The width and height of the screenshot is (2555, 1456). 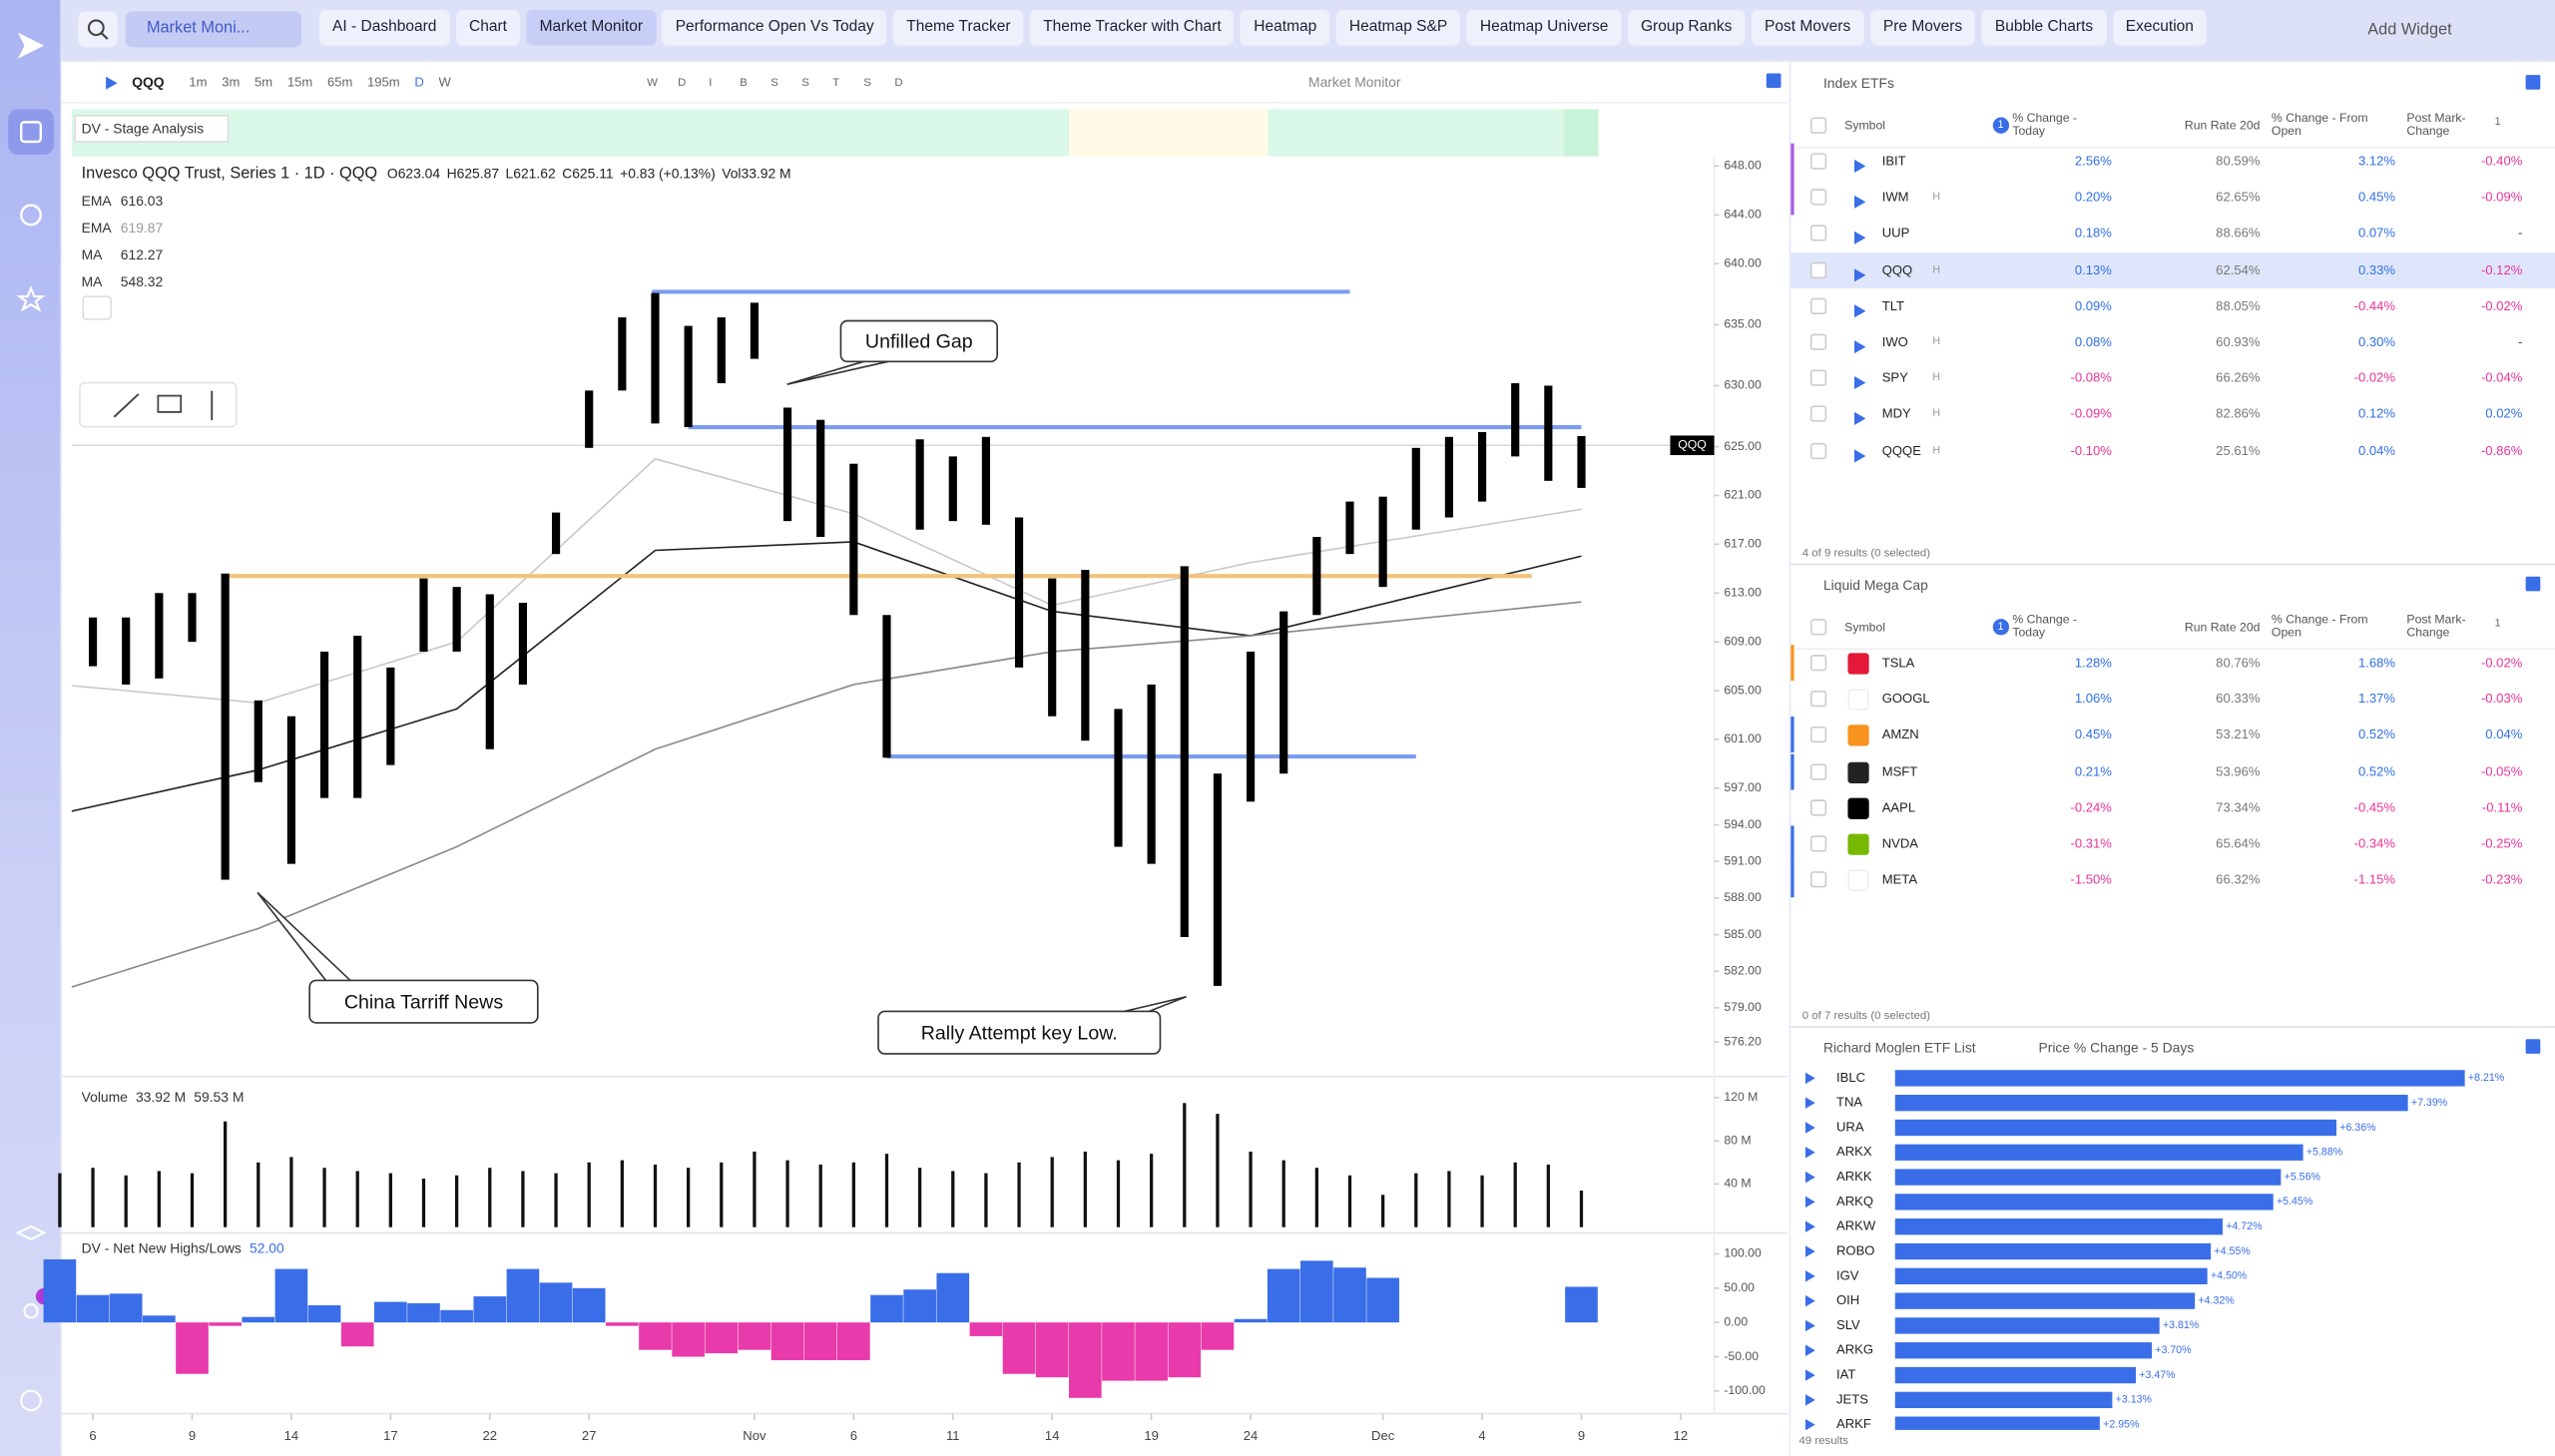 I want to click on row-symbol: IBIT, so click(x=1893, y=161).